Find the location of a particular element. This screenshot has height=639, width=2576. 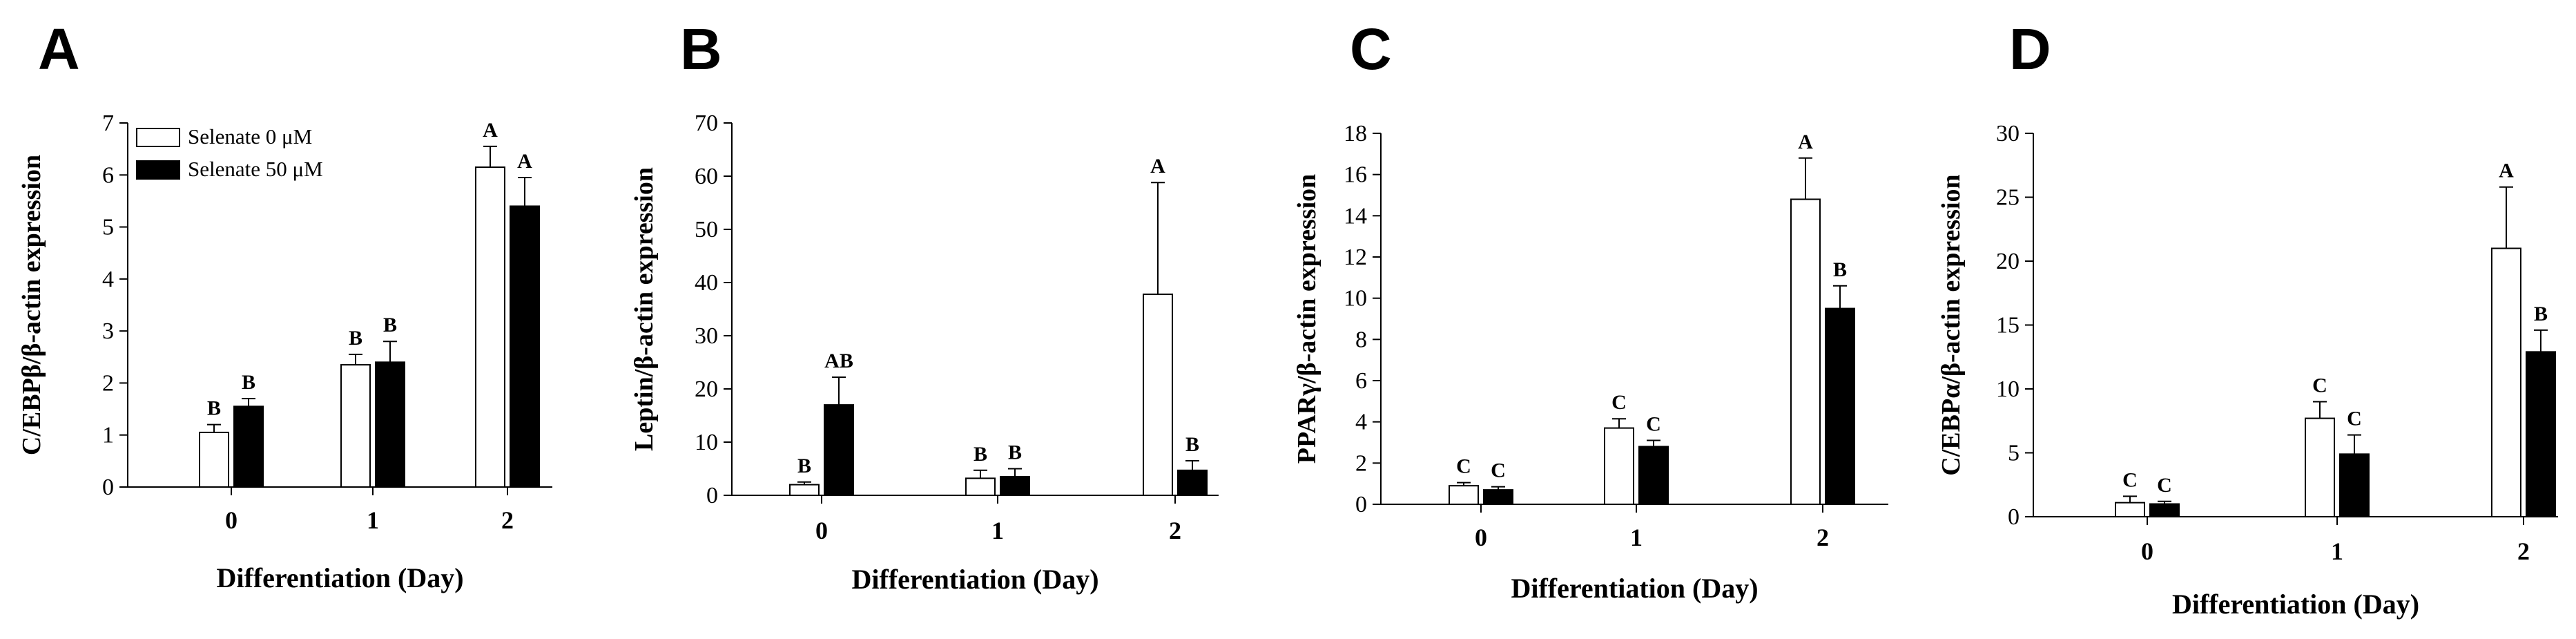

y-axis-title: PPARγ/β-actin expression is located at coordinates (1306, 319).